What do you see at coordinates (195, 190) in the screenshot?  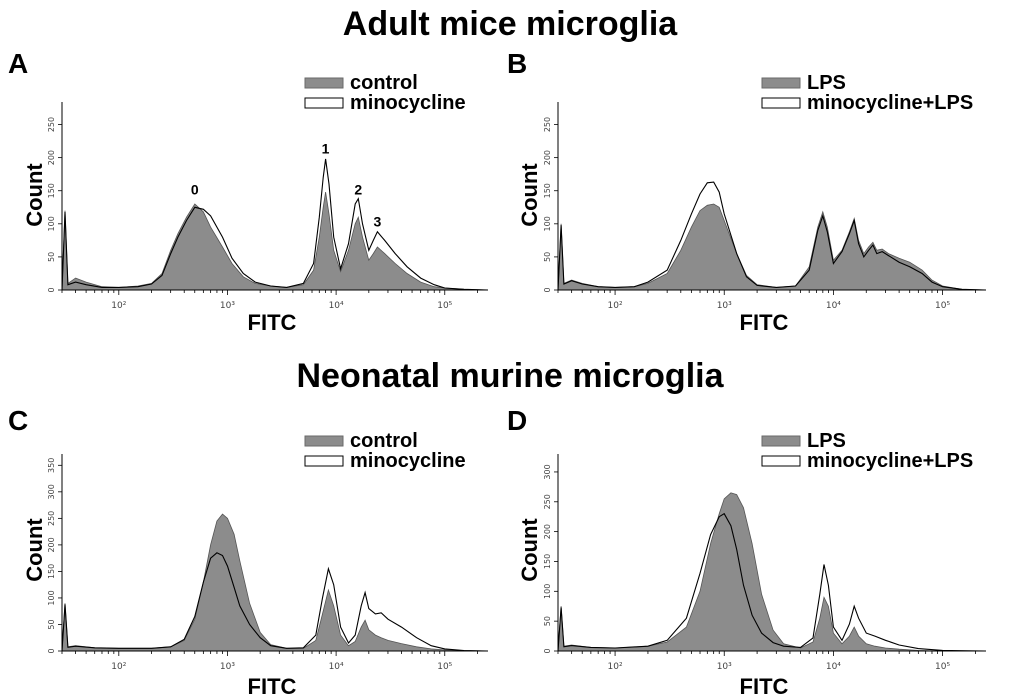 I see `peak-label: 0` at bounding box center [195, 190].